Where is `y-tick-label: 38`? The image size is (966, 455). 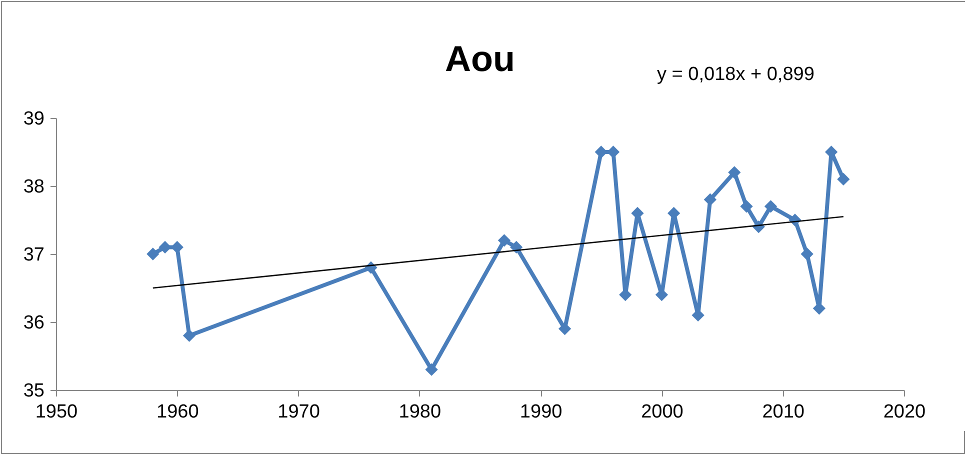 y-tick-label: 38 is located at coordinates (33, 187).